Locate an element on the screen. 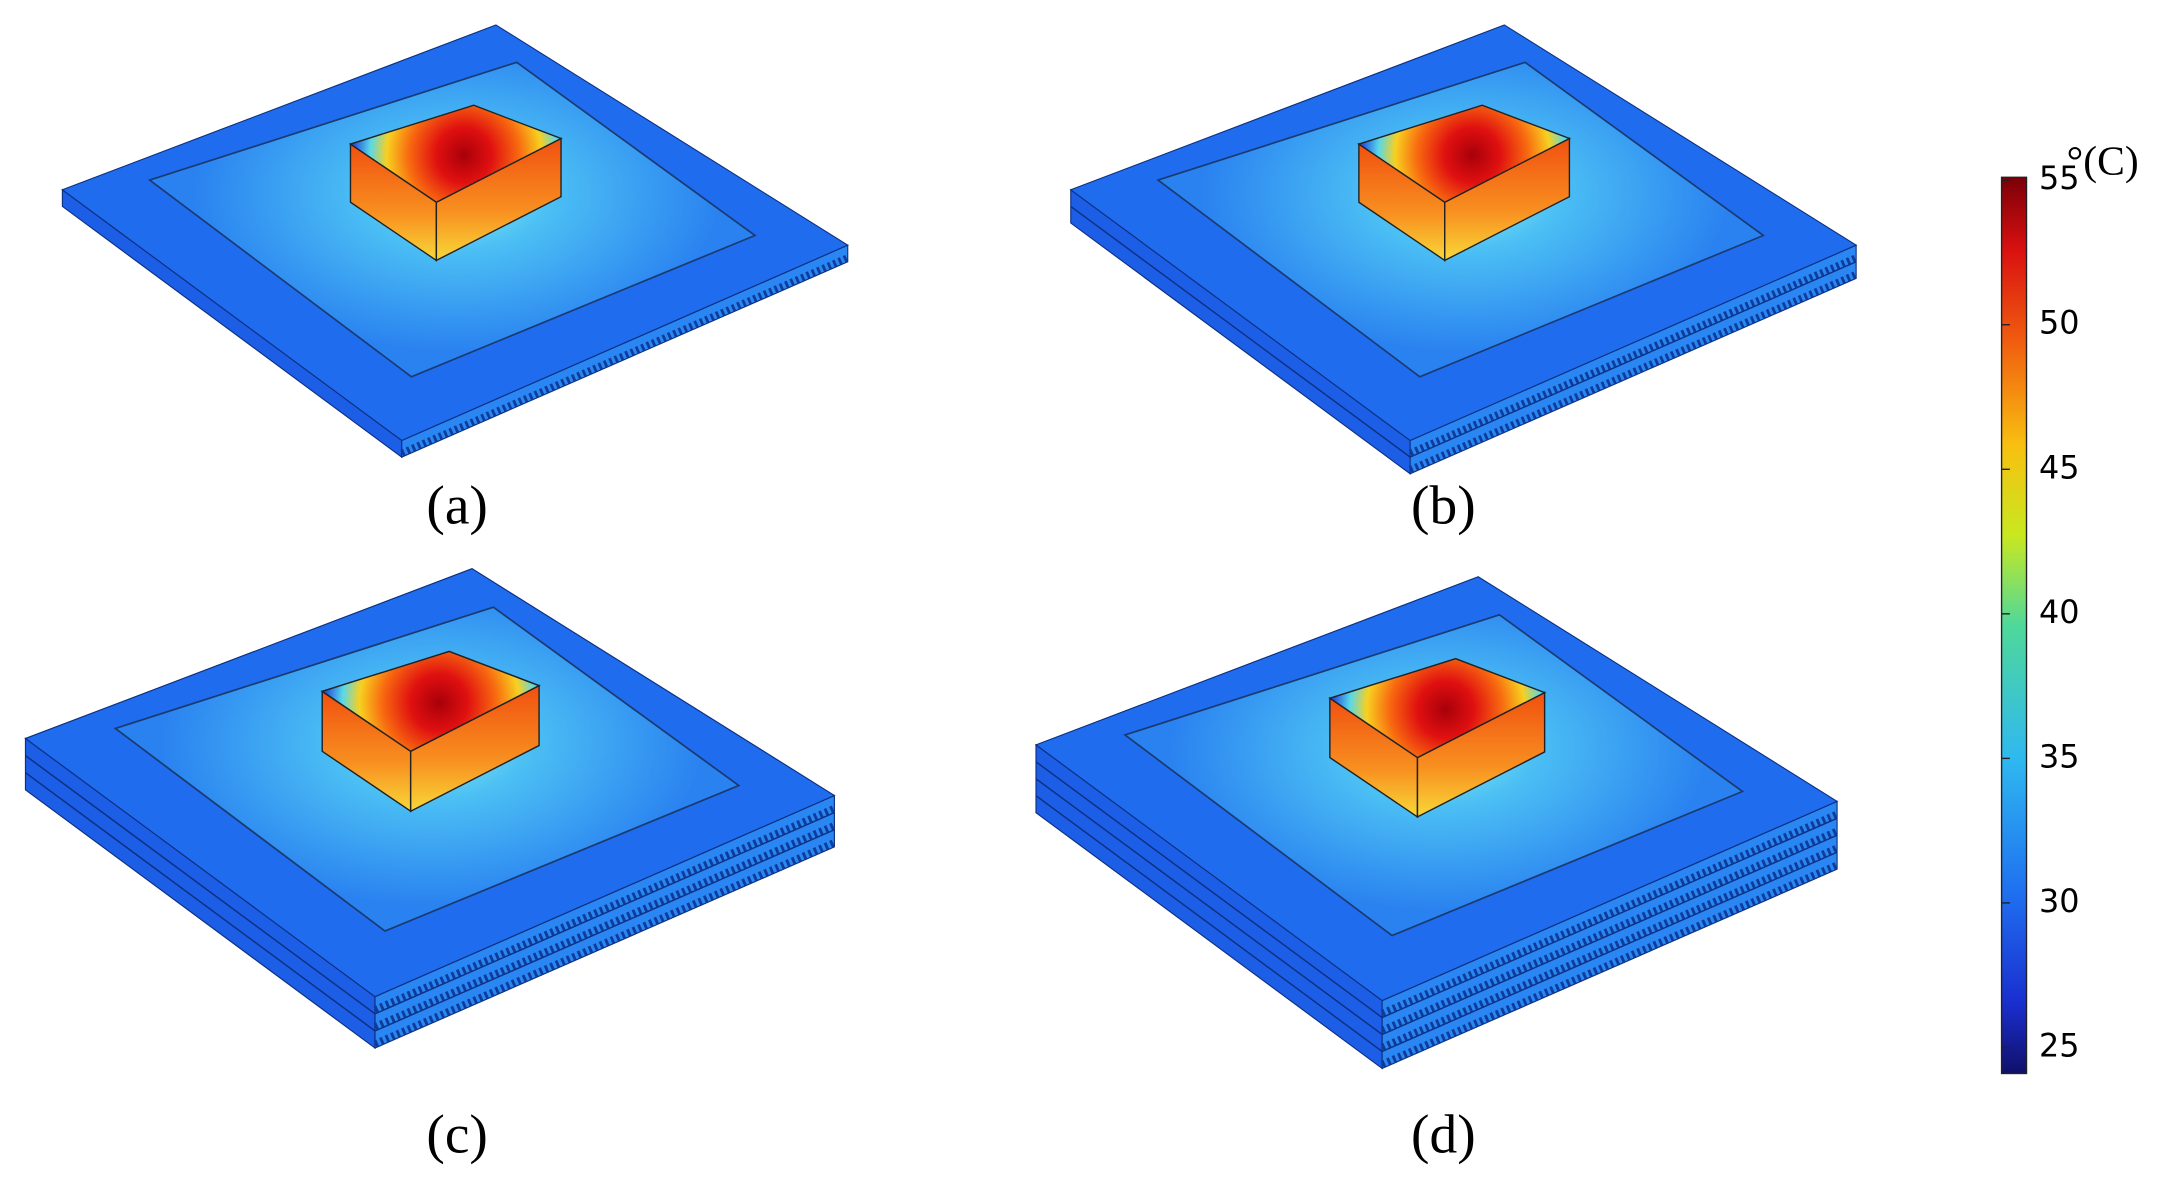  panel-label: (a) is located at coordinates (456, 505).